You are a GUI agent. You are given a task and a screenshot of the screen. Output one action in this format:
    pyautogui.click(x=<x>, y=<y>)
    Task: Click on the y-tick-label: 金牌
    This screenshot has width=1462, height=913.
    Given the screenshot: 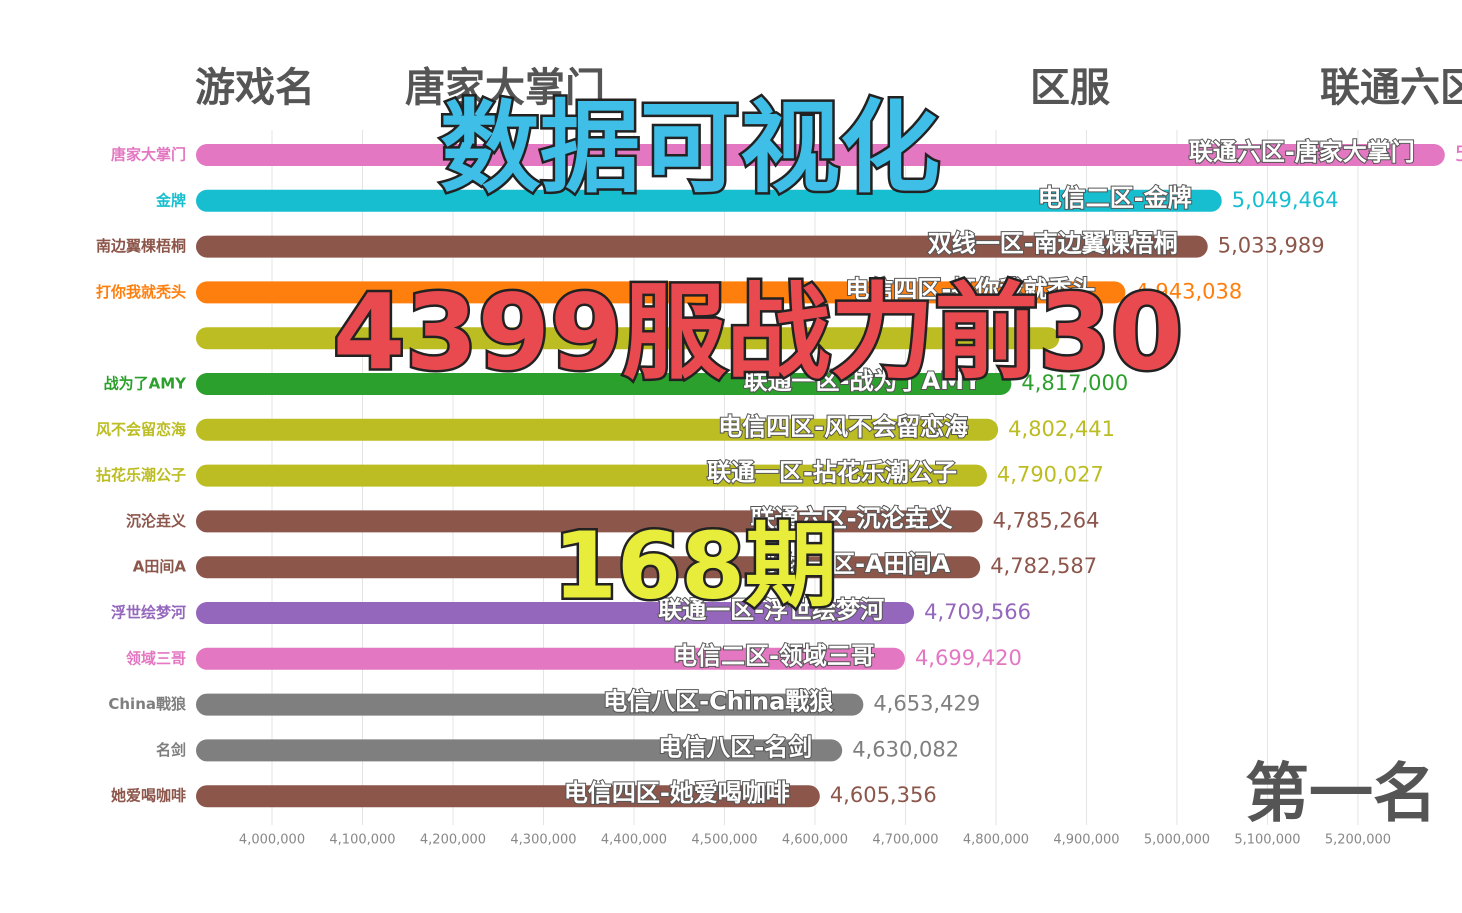 What is the action you would take?
    pyautogui.click(x=170, y=200)
    